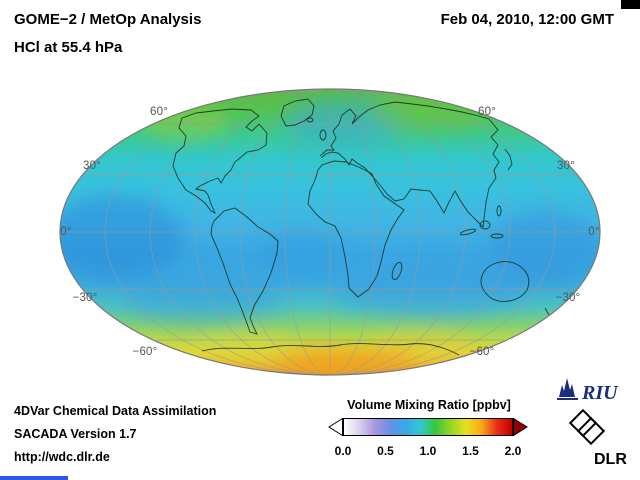  Describe the element at coordinates (75, 434) in the screenshot. I see `footer-line-version: SACADA Version 1.7` at that location.